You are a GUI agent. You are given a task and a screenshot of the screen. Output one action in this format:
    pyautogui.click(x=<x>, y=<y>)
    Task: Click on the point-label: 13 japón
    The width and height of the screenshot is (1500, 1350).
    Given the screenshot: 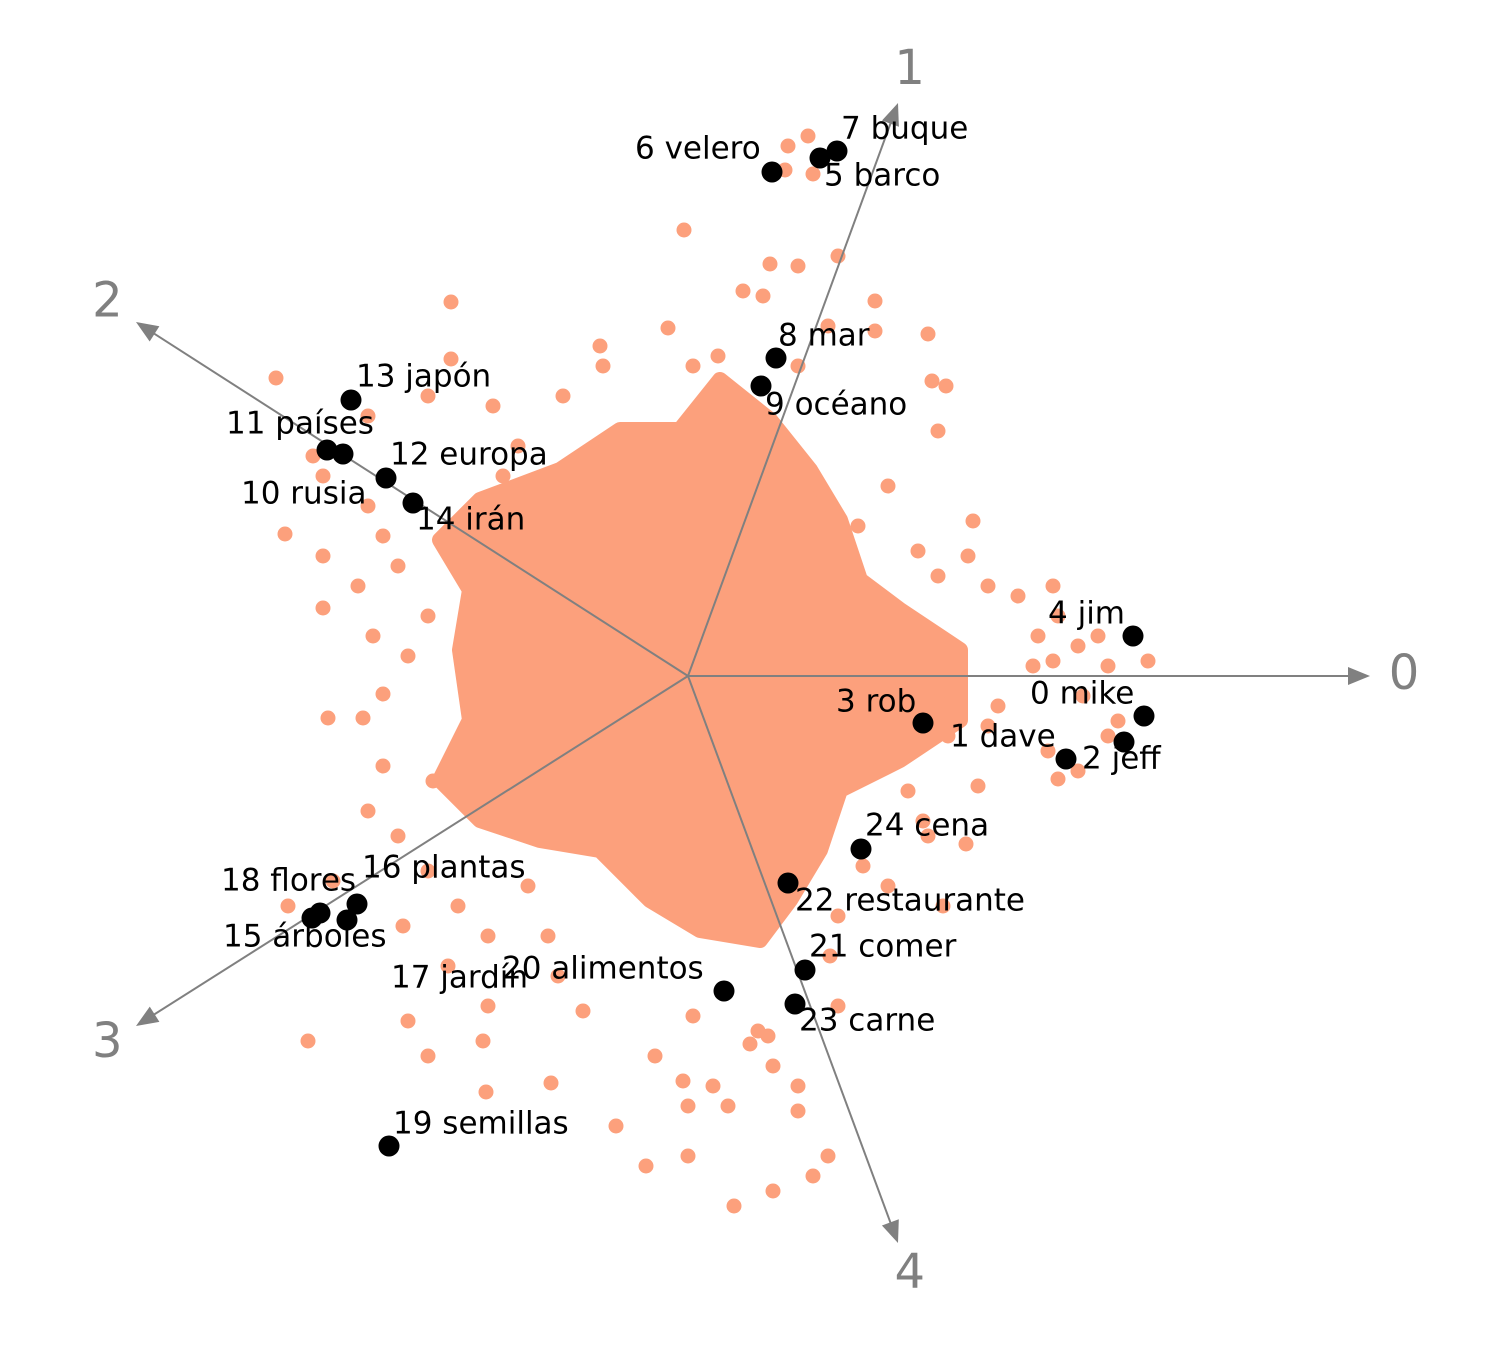 What is the action you would take?
    pyautogui.click(x=423, y=377)
    